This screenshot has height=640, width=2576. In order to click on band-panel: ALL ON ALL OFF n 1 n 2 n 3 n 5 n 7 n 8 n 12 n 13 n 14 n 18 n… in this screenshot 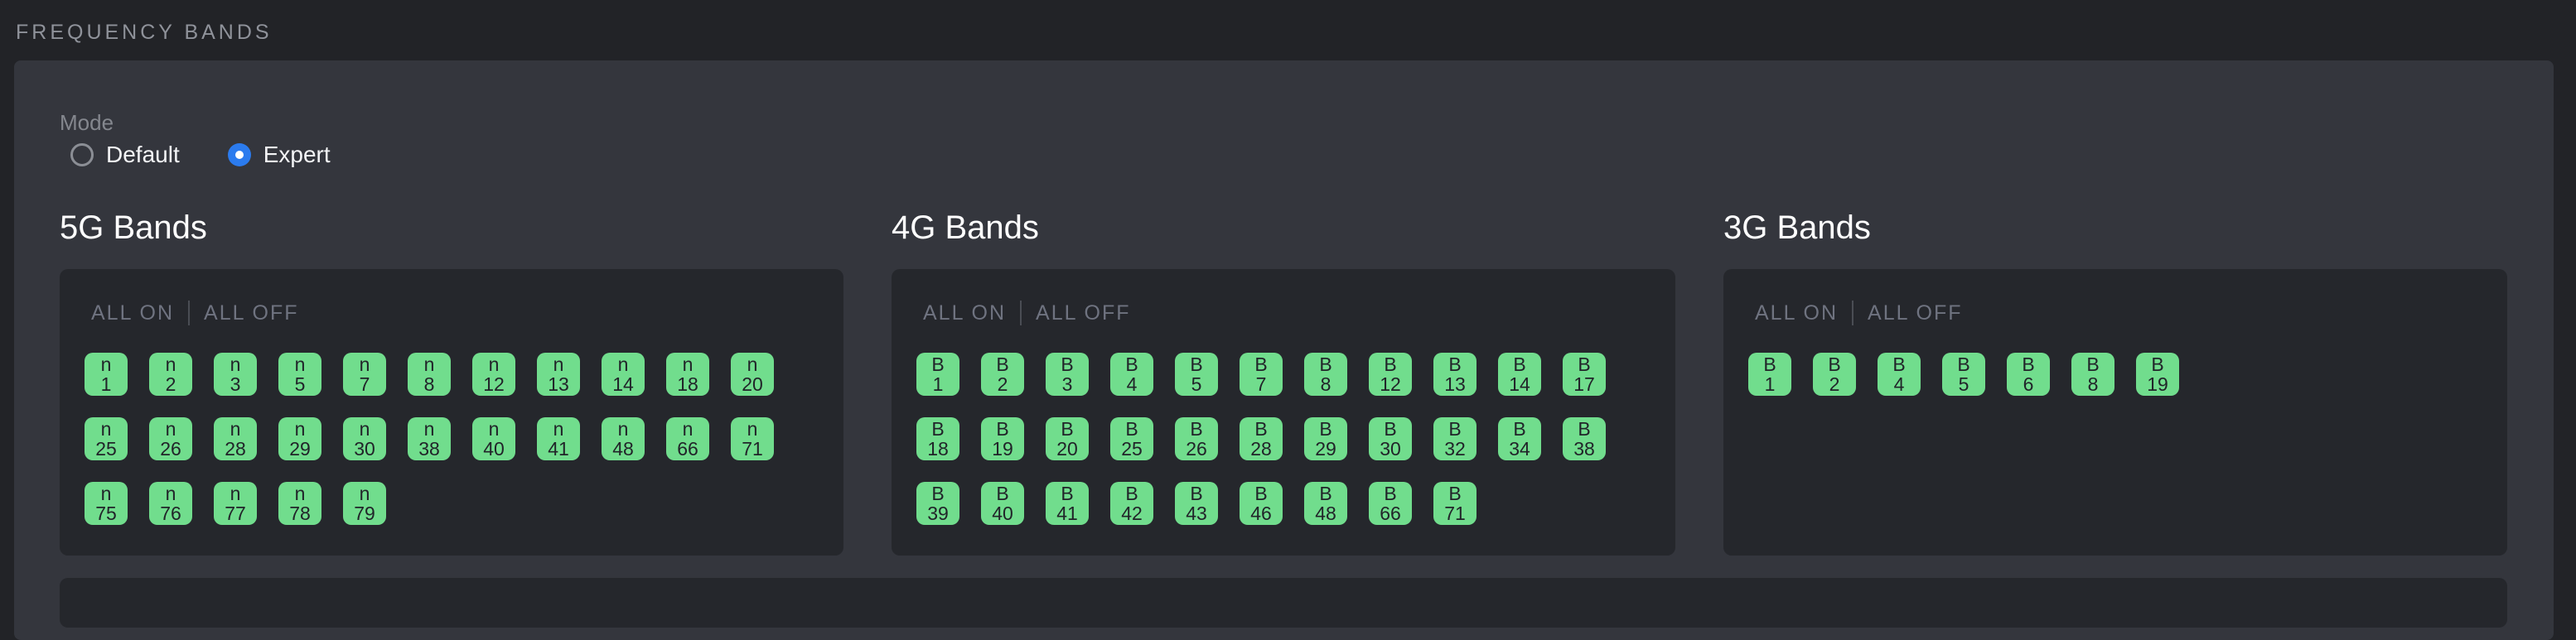, I will do `click(452, 412)`.